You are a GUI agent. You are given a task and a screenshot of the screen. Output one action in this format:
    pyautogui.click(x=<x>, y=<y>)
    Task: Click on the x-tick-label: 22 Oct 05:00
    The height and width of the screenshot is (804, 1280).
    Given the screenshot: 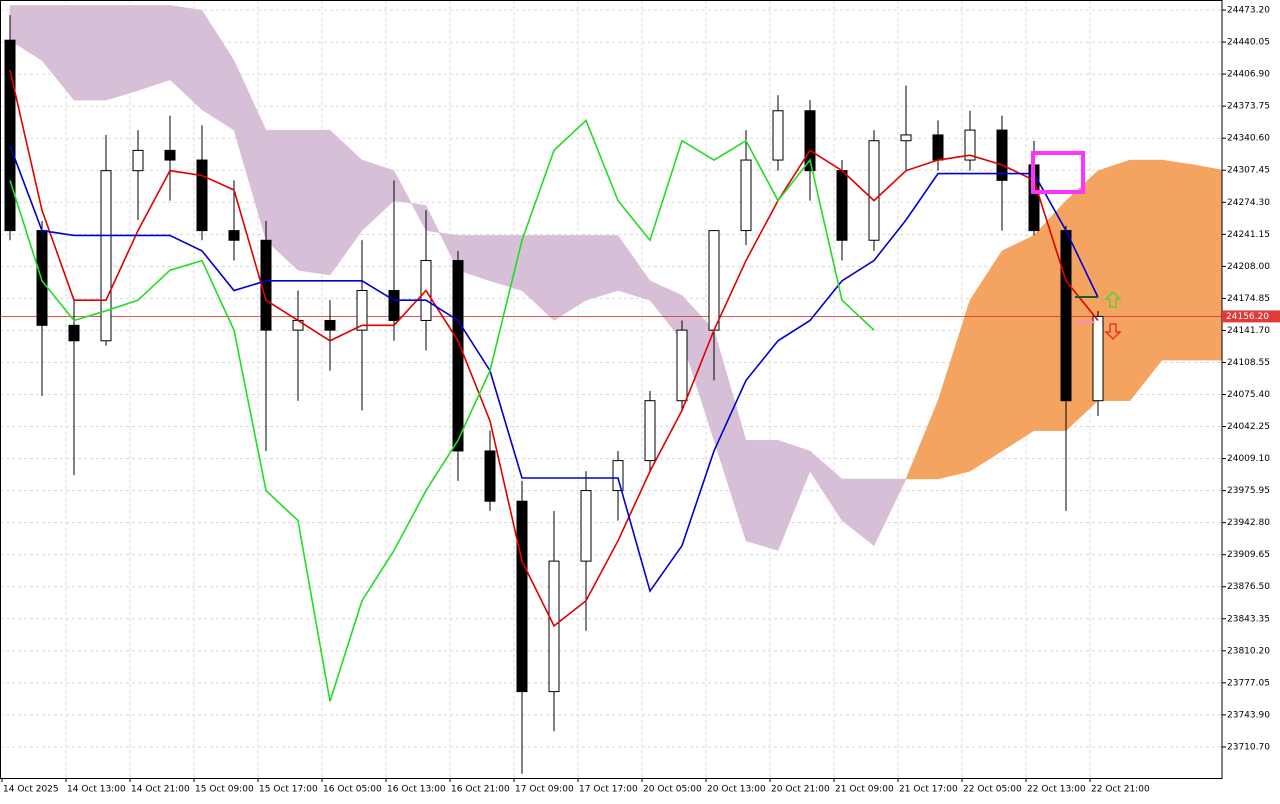 What is the action you would take?
    pyautogui.click(x=992, y=790)
    